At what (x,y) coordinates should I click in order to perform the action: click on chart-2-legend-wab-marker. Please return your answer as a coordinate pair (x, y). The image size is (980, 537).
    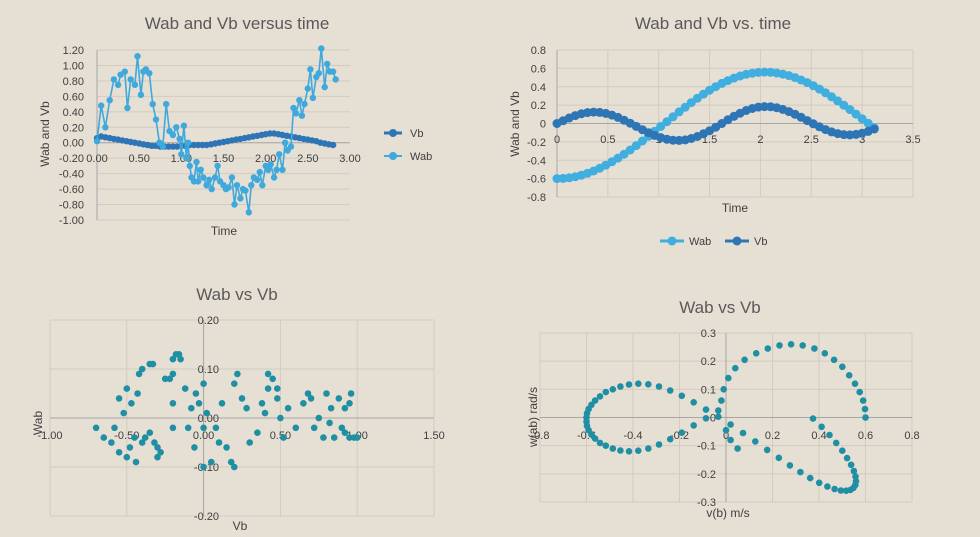
    Looking at the image, I should click on (672, 241).